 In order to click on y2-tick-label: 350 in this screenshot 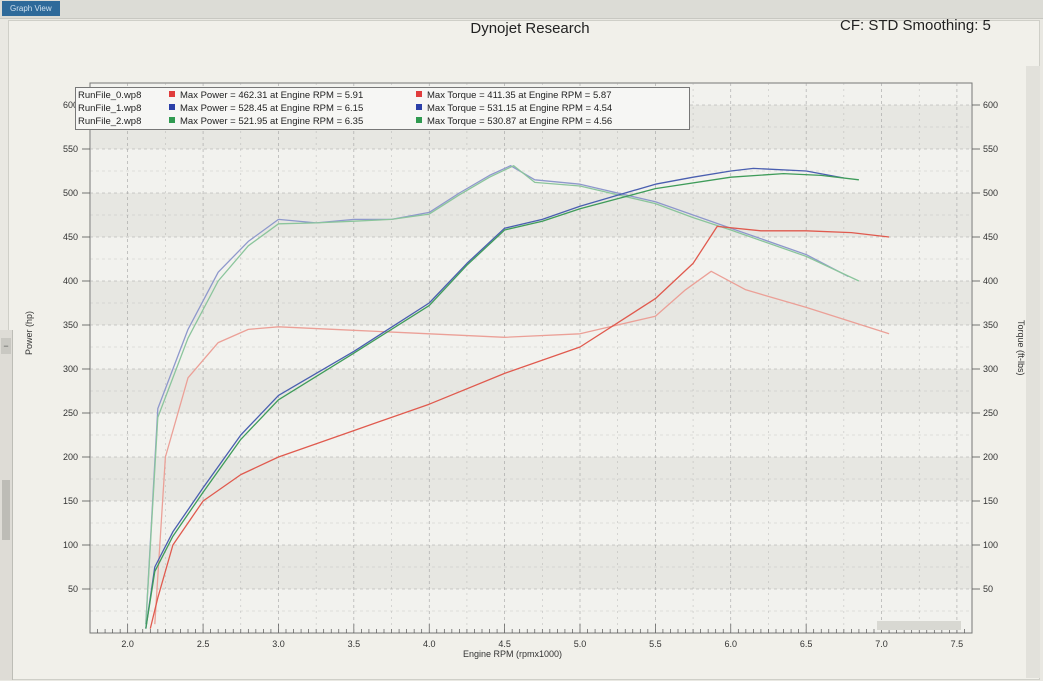, I will do `click(990, 325)`.